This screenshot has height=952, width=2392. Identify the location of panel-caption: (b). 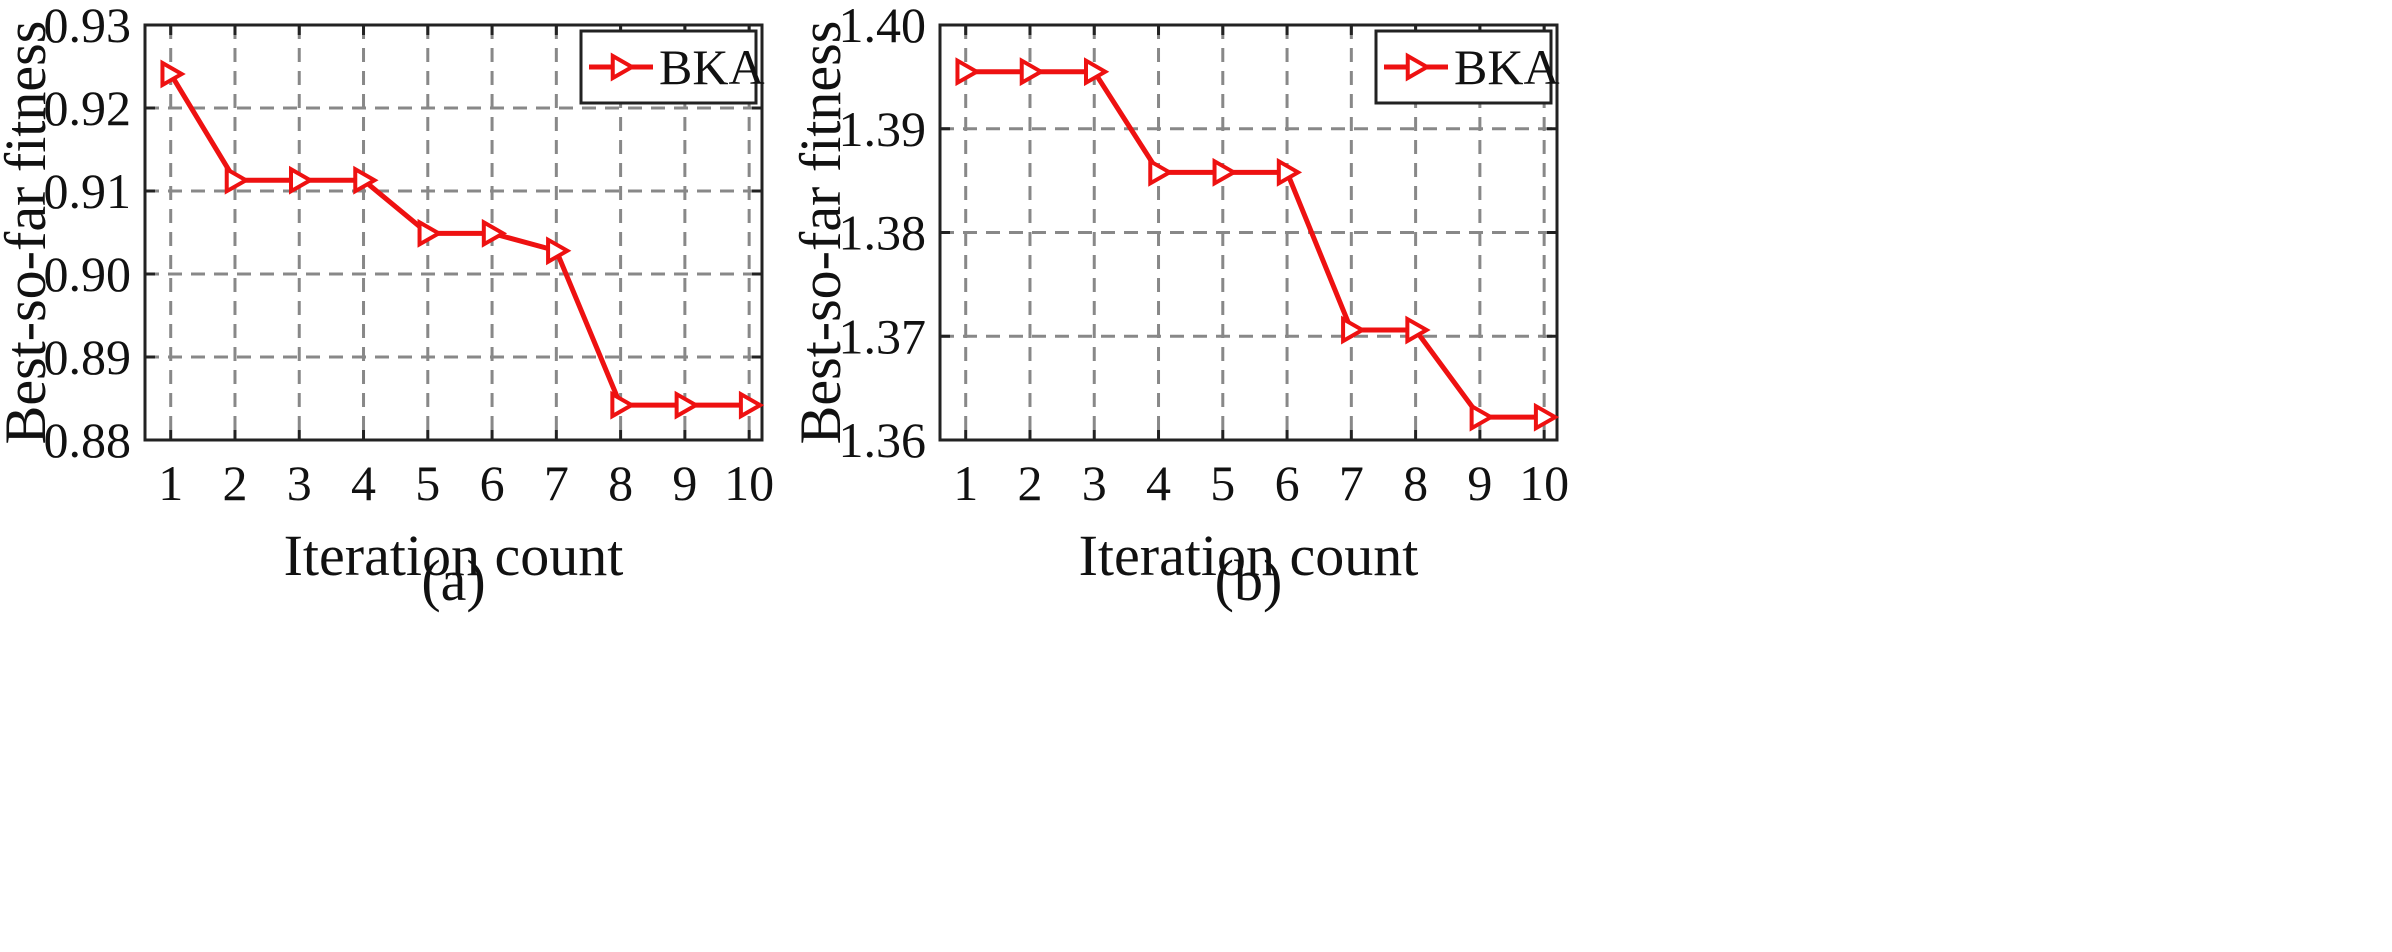
(1249, 580).